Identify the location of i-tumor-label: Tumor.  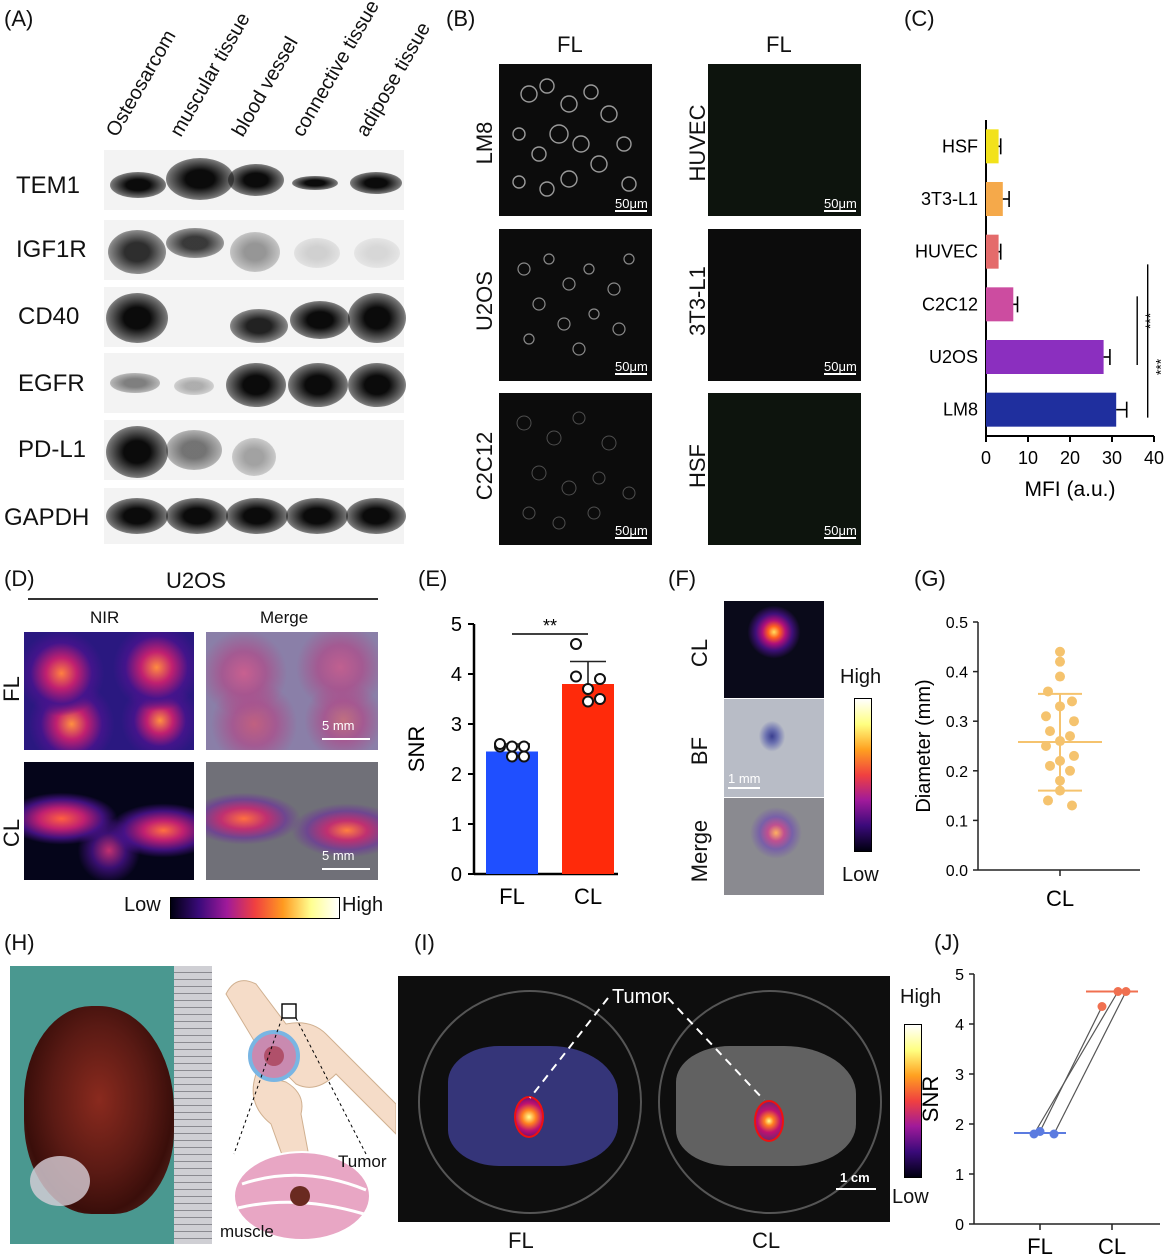
(641, 997).